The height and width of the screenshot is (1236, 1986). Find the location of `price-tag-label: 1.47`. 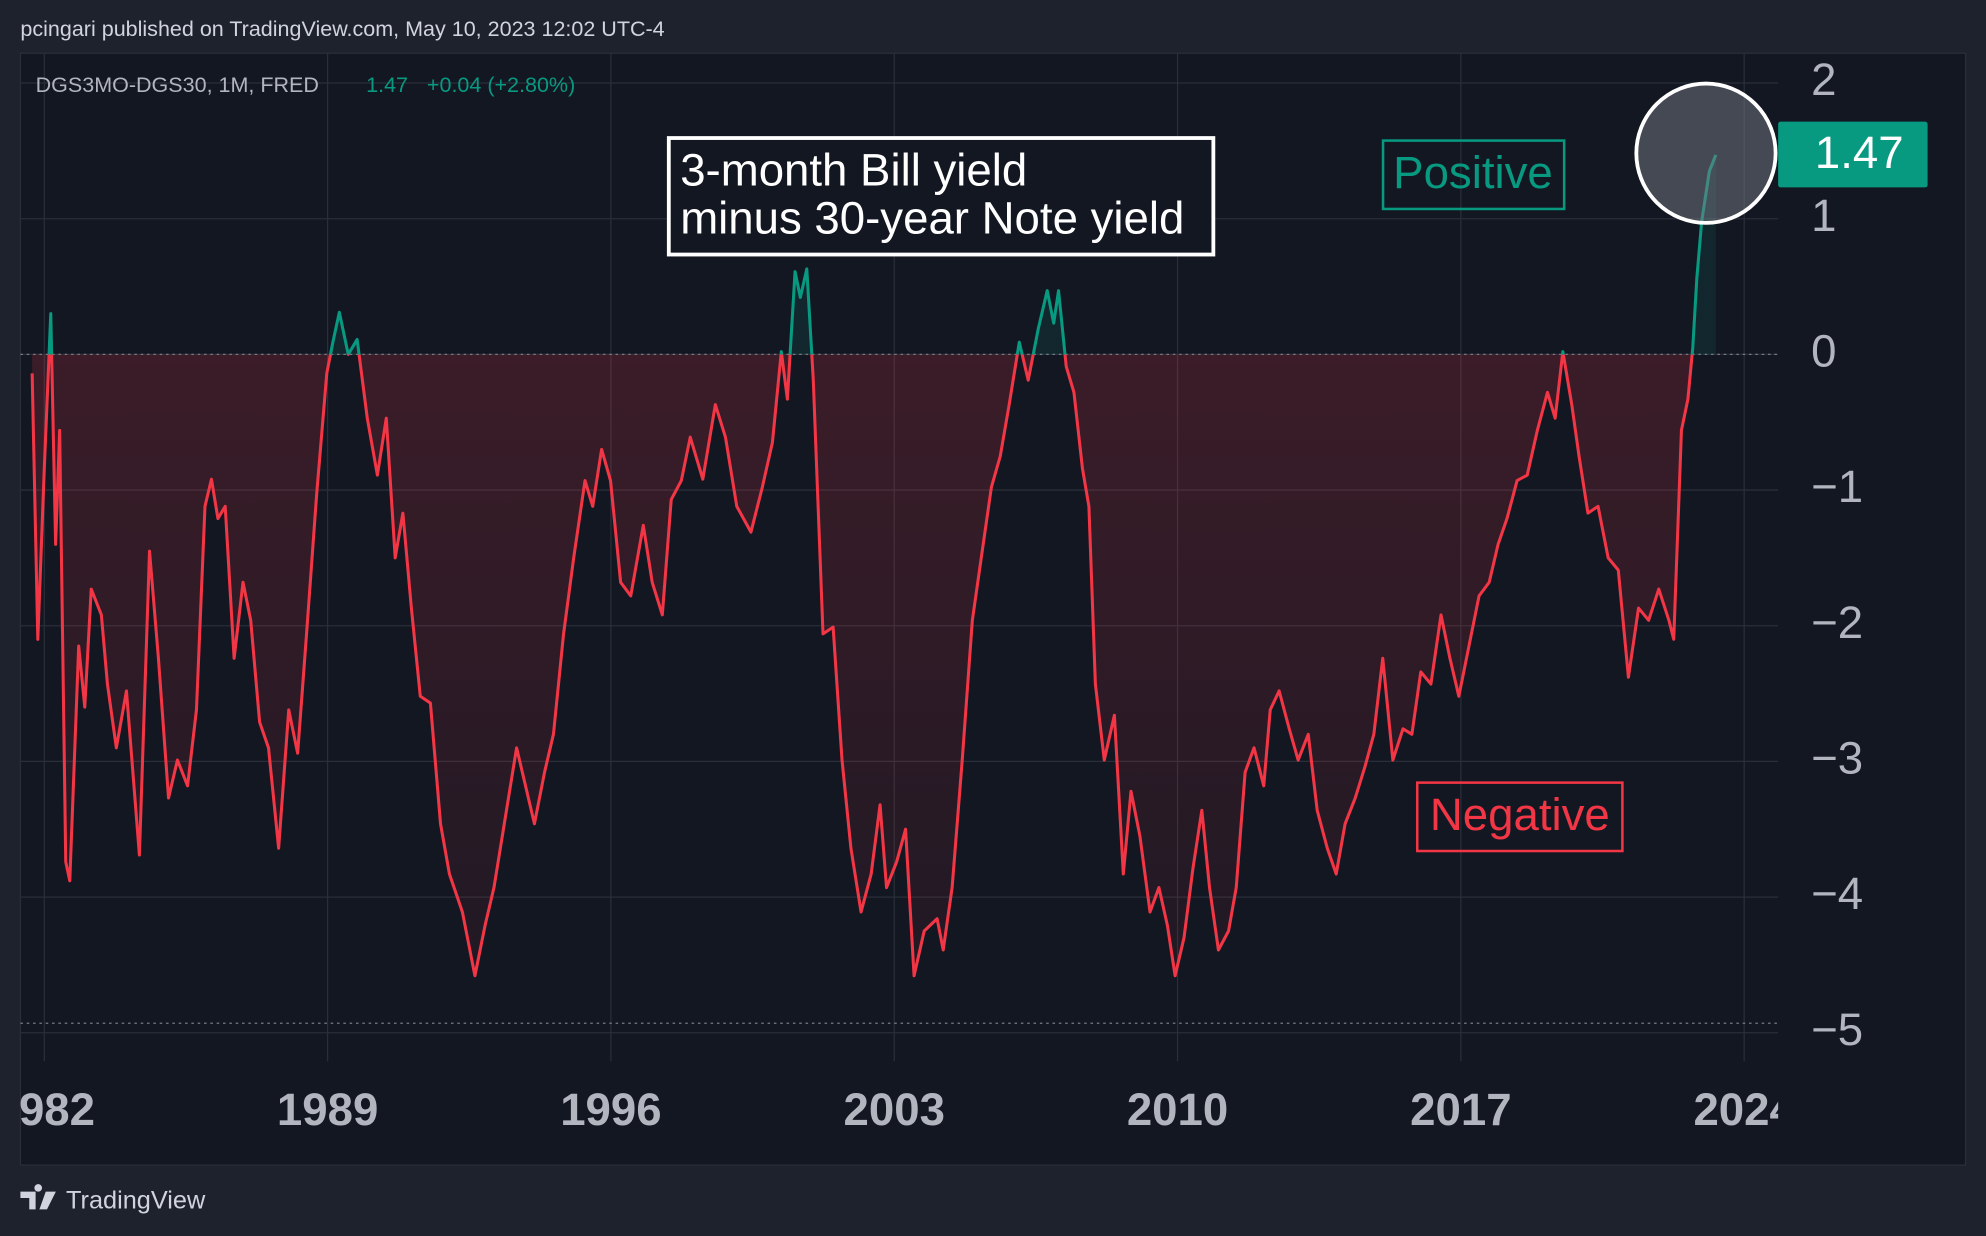

price-tag-label: 1.47 is located at coordinates (1859, 152).